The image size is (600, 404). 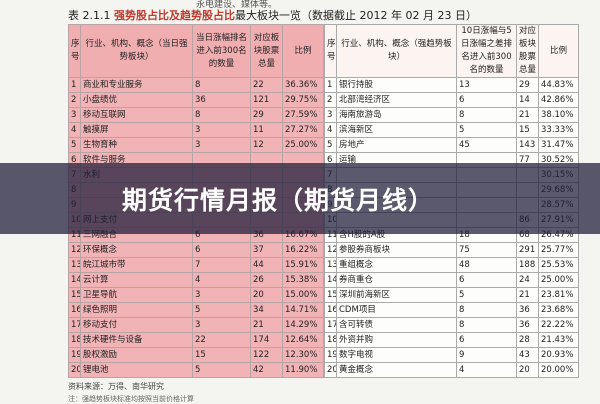 What do you see at coordinates (396, 340) in the screenshot?
I see `table-cell: 外资并购` at bounding box center [396, 340].